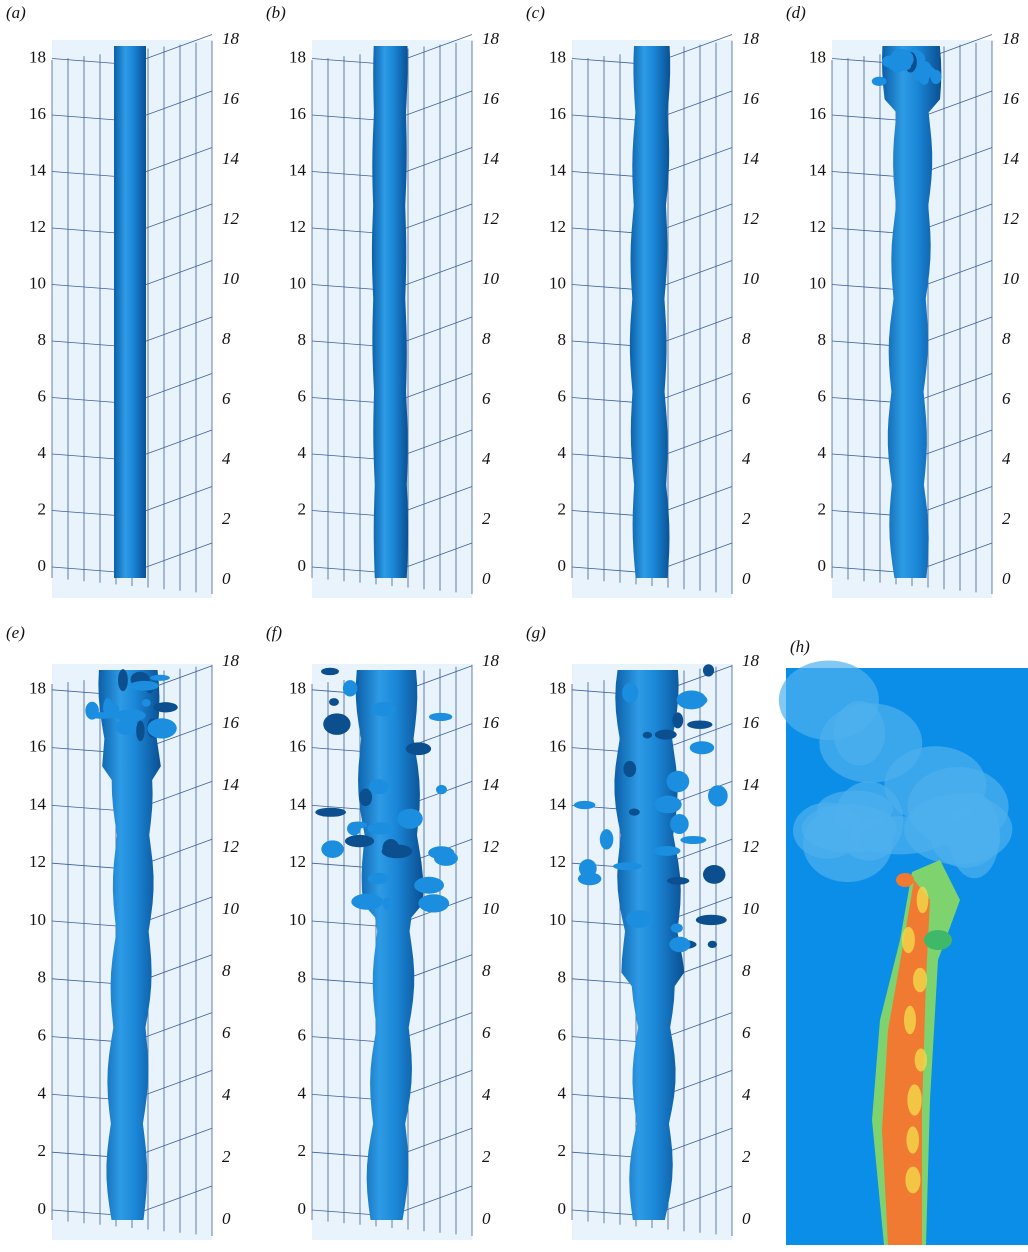 Image resolution: width=1028 pixels, height=1252 pixels. I want to click on panel-label: (f), so click(274, 632).